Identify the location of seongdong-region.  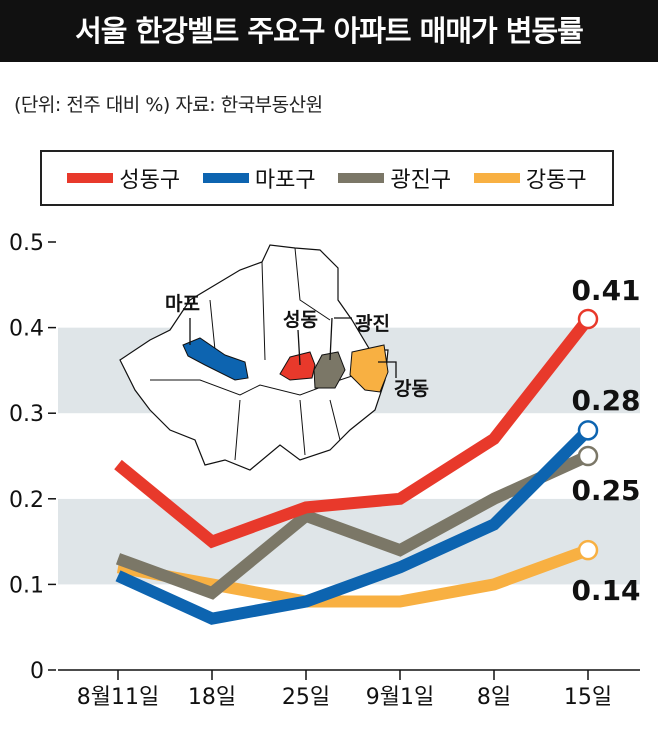
(297, 366).